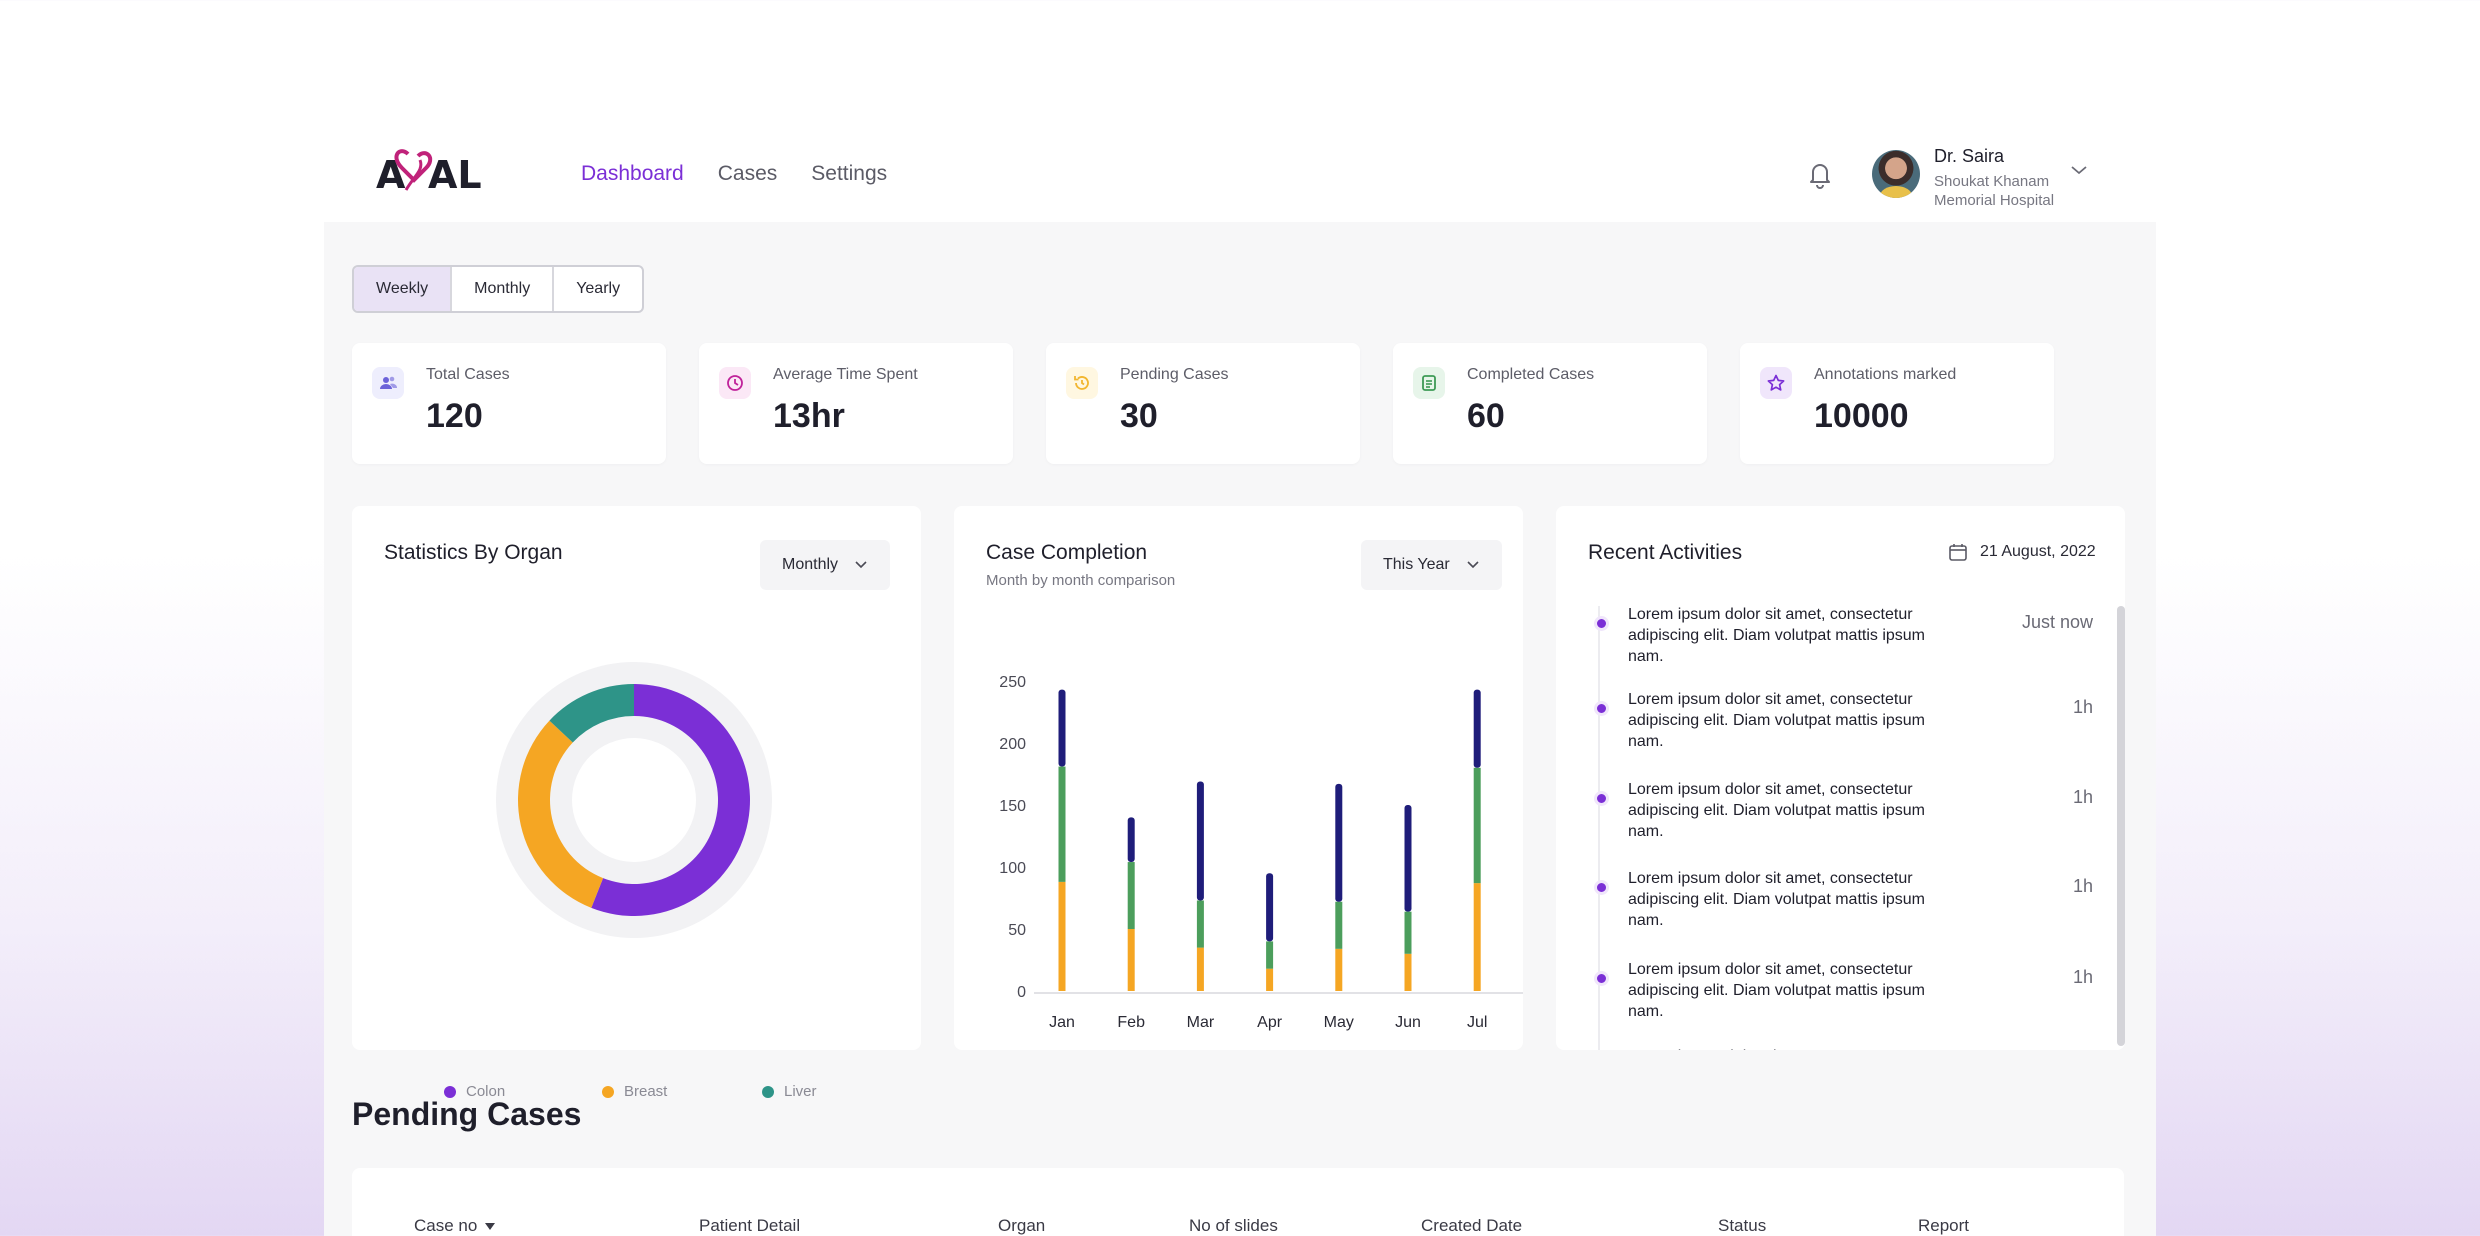 This screenshot has width=2480, height=1236. What do you see at coordinates (1203, 403) in the screenshot?
I see `stat-card-pending-cases: Pending Cases 30` at bounding box center [1203, 403].